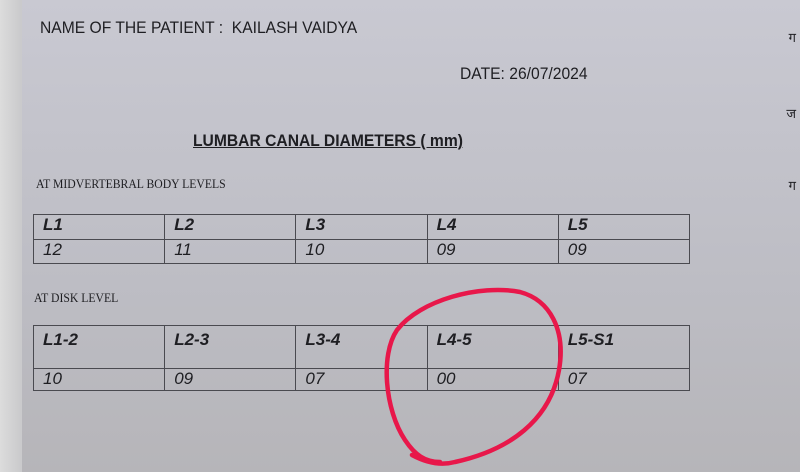 This screenshot has width=800, height=472. Describe the element at coordinates (482, 73) in the screenshot. I see `date-label: DATE:` at that location.